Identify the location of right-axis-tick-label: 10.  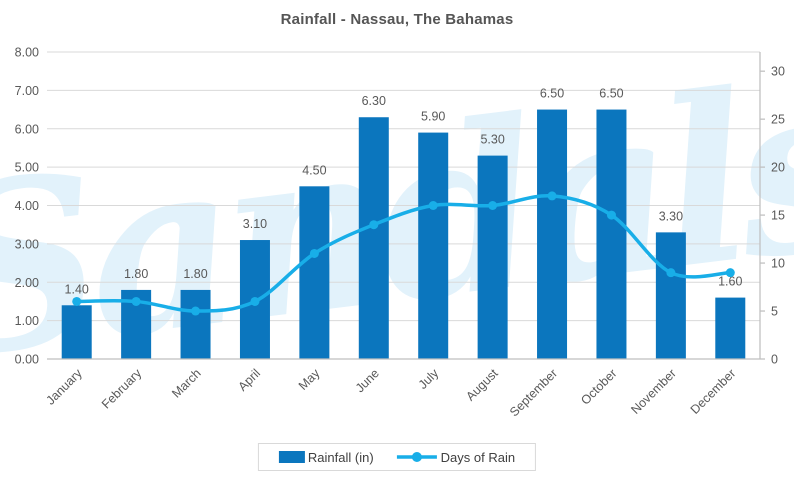
(778, 264).